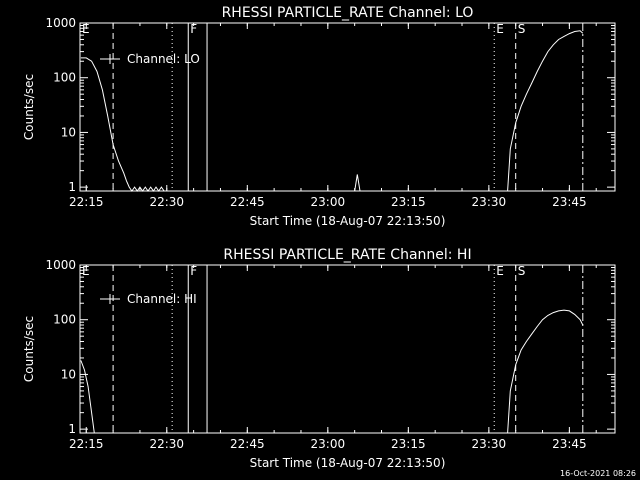  I want to click on chart-title: RHESSI PARTICLE_RATE Channel: HI, so click(347, 255).